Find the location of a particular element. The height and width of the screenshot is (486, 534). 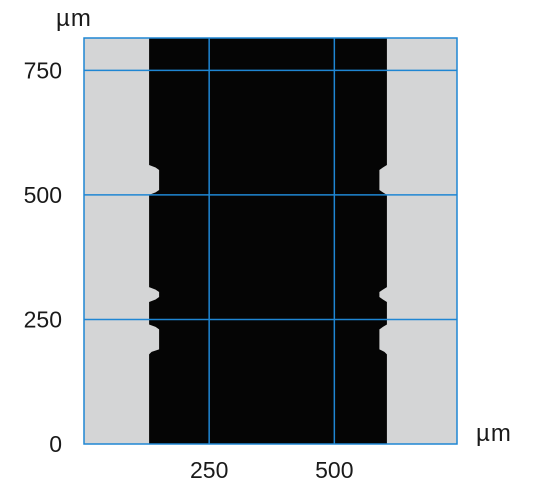

y-tick-label-500: 500 is located at coordinates (43, 195).